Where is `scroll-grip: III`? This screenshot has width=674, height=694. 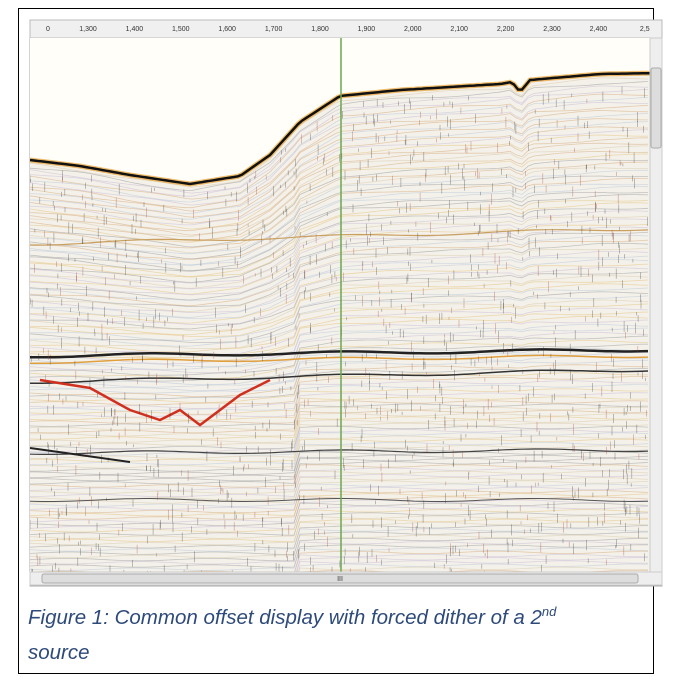
scroll-grip: III is located at coordinates (340, 579).